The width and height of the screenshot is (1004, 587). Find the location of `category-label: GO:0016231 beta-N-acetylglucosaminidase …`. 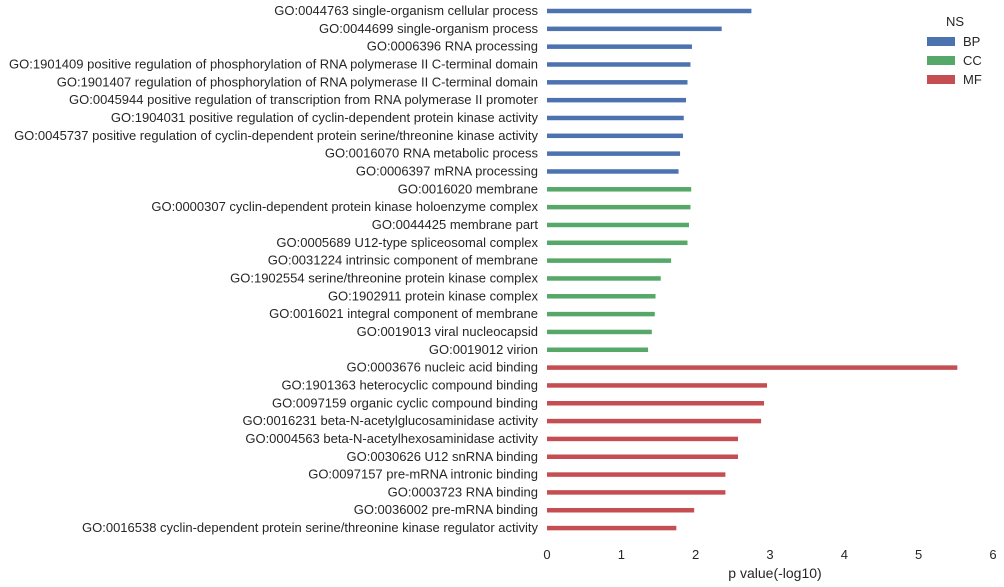

category-label: GO:0016231 beta-N-acetylglucosaminidase … is located at coordinates (390, 420).